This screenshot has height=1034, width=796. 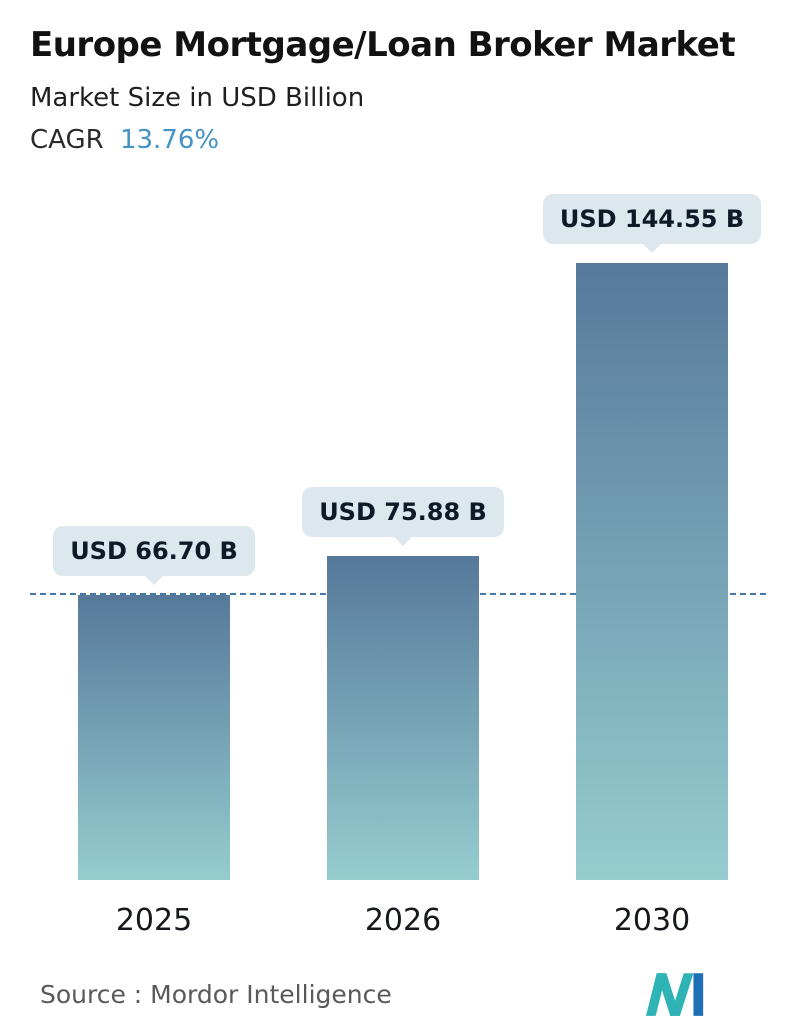 I want to click on bar-column-2025: USD 66.70 B, so click(x=154, y=703).